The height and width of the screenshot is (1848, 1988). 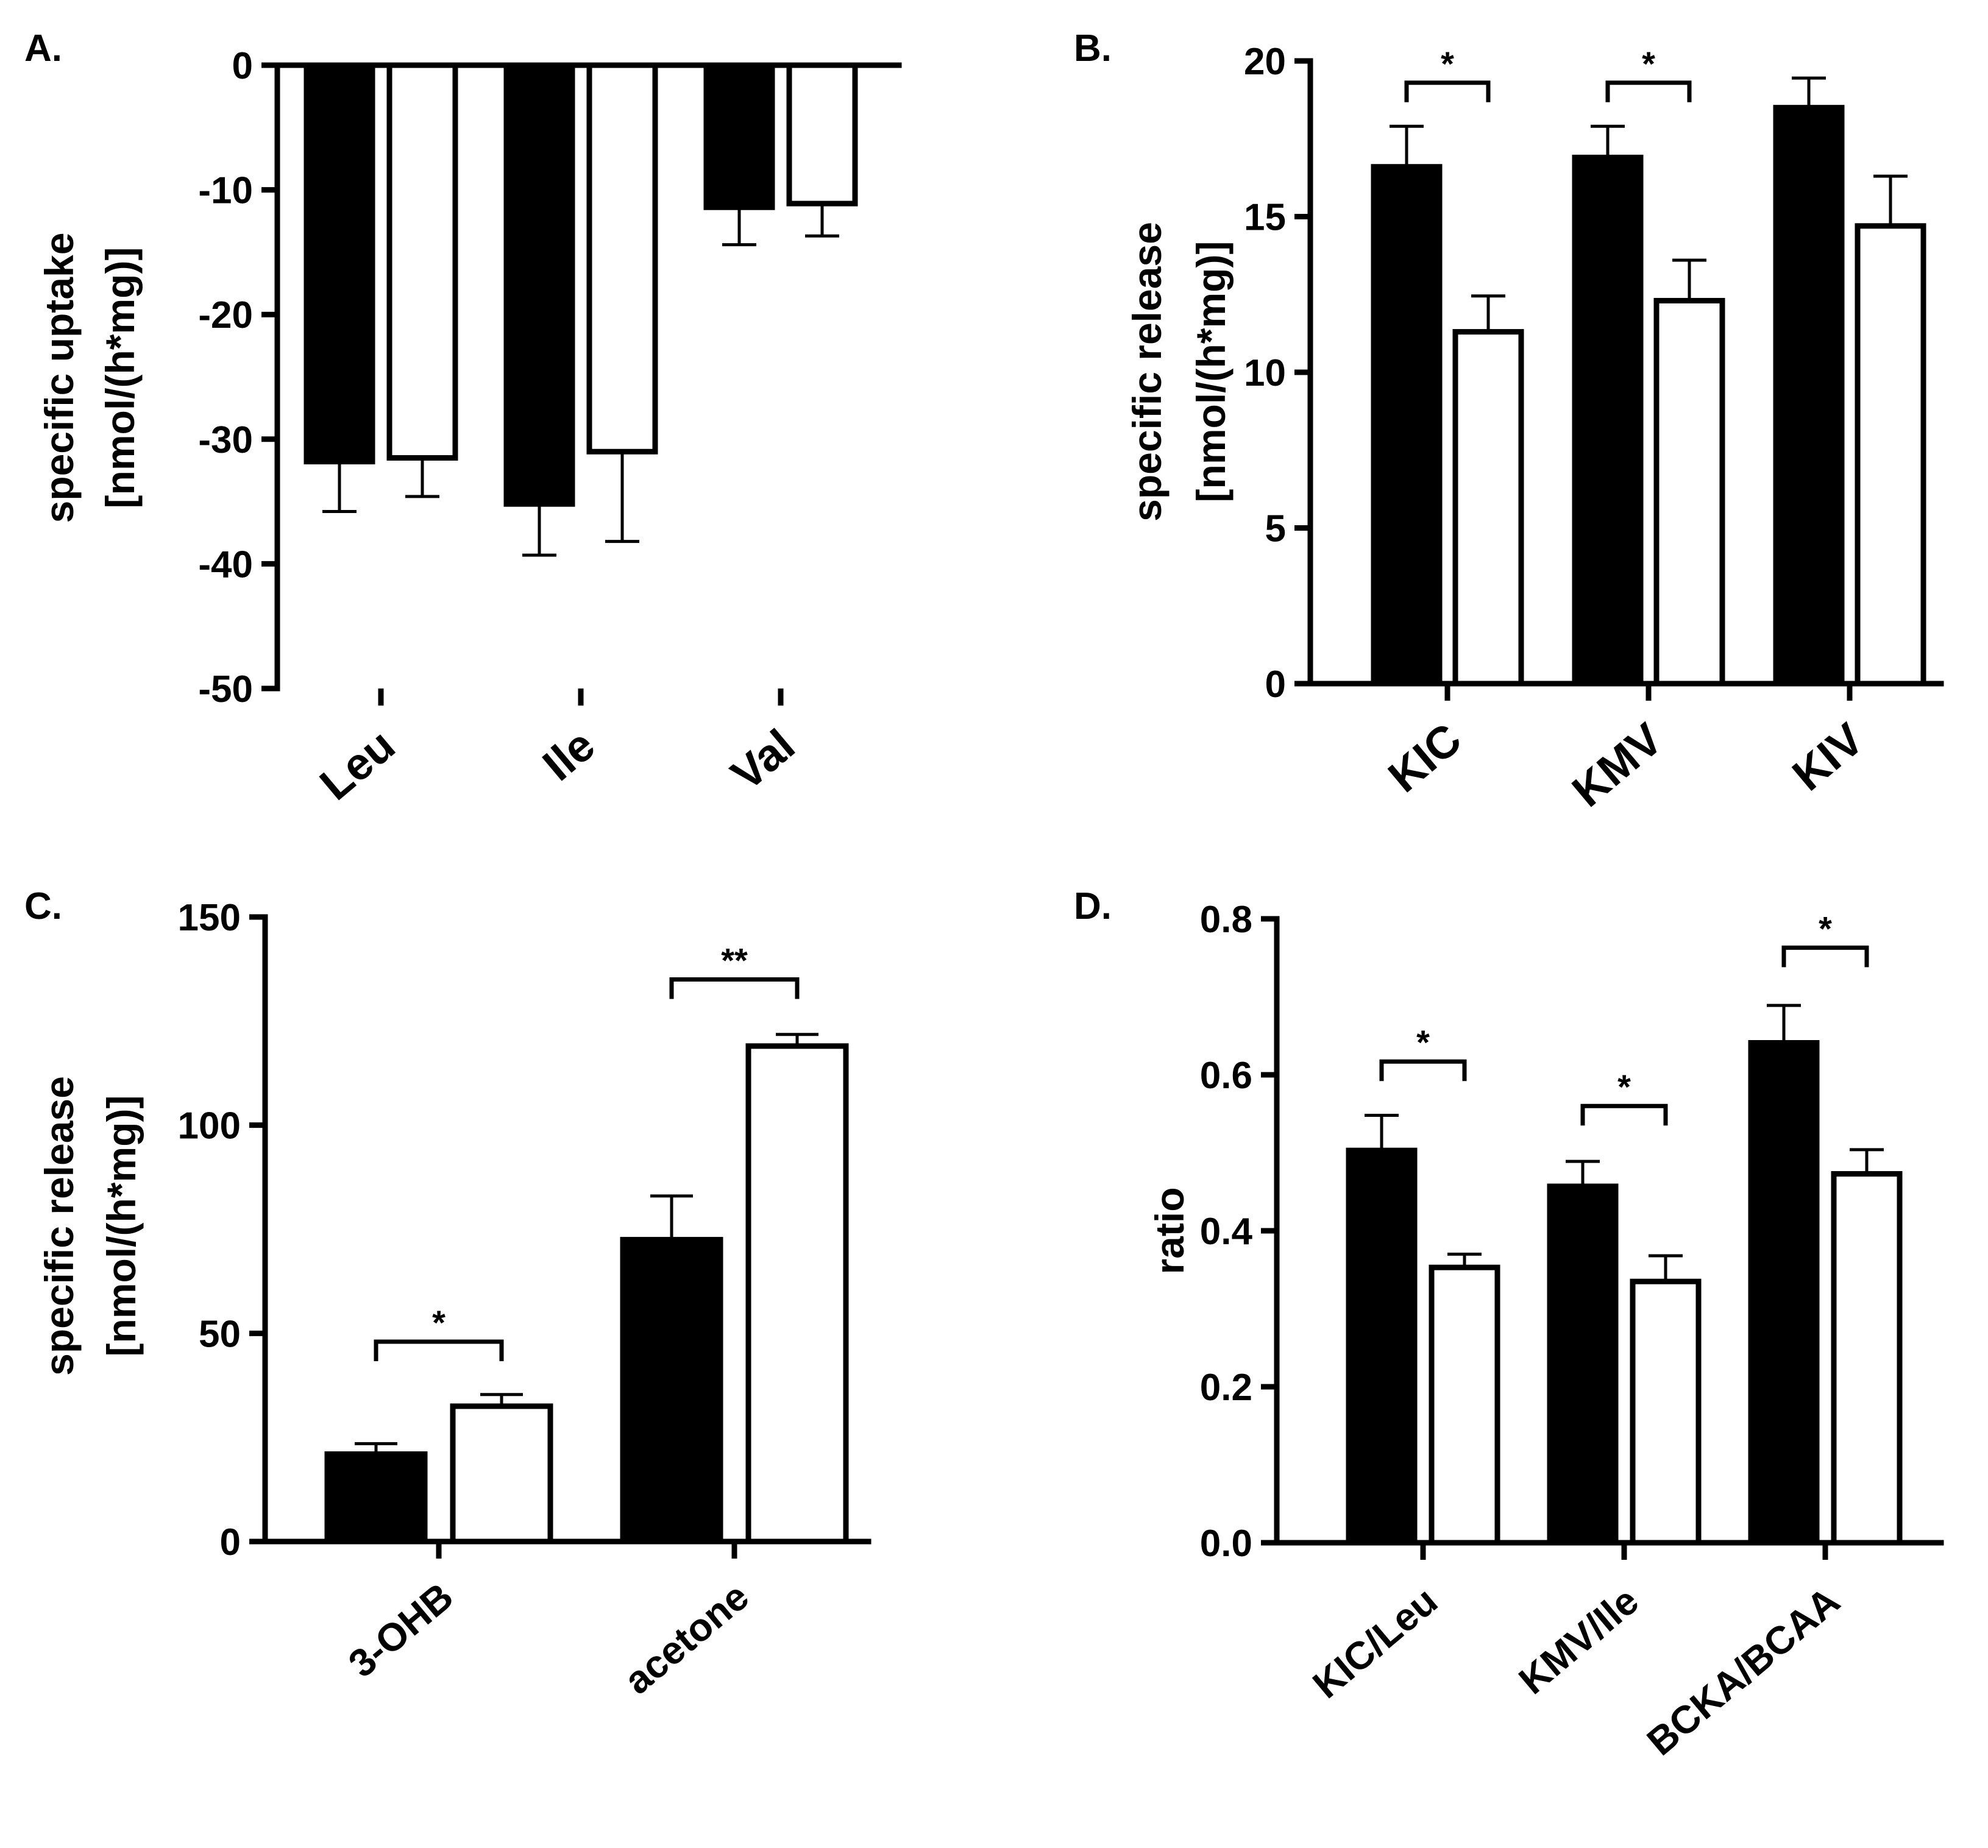 I want to click on y-tick-label: 150, so click(x=209, y=918).